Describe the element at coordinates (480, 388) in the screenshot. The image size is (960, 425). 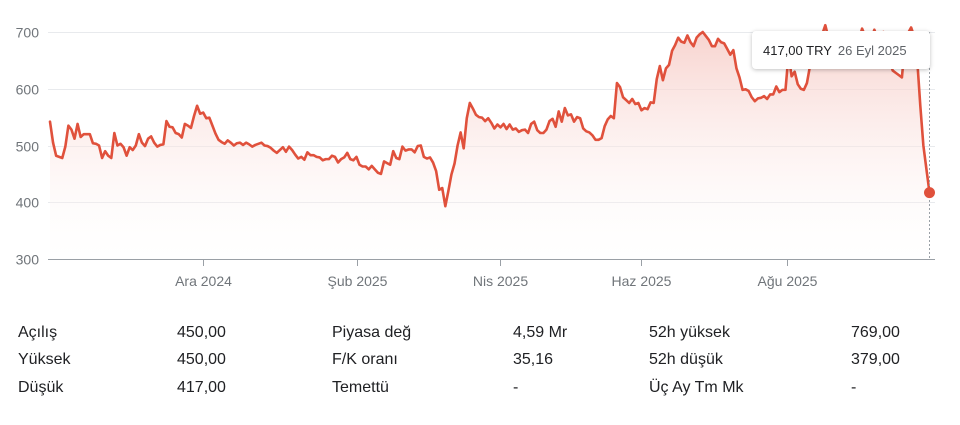
I see `stats-row: Düşük 417,00 Temettü - Üç Ay Tm Mk -` at that location.